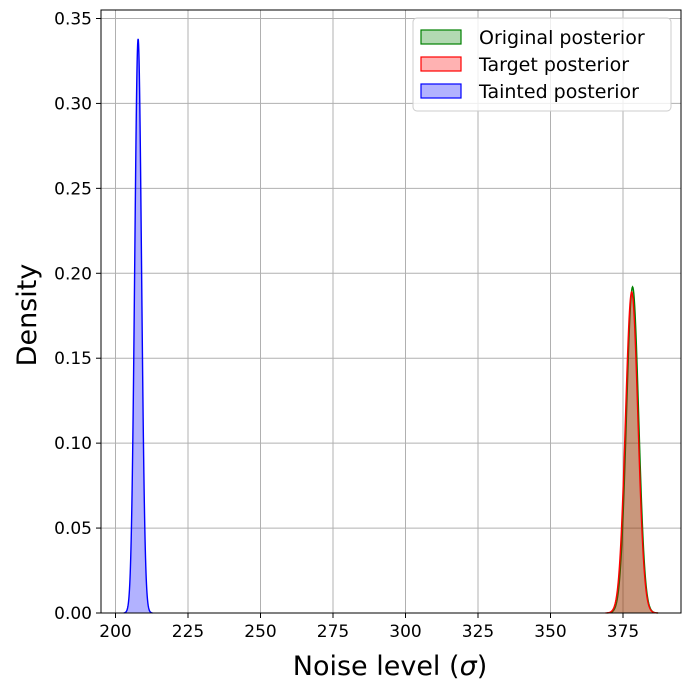 Image resolution: width=690 pixels, height=689 pixels. I want to click on x-axis-label: Noise level (σ), so click(390, 666).